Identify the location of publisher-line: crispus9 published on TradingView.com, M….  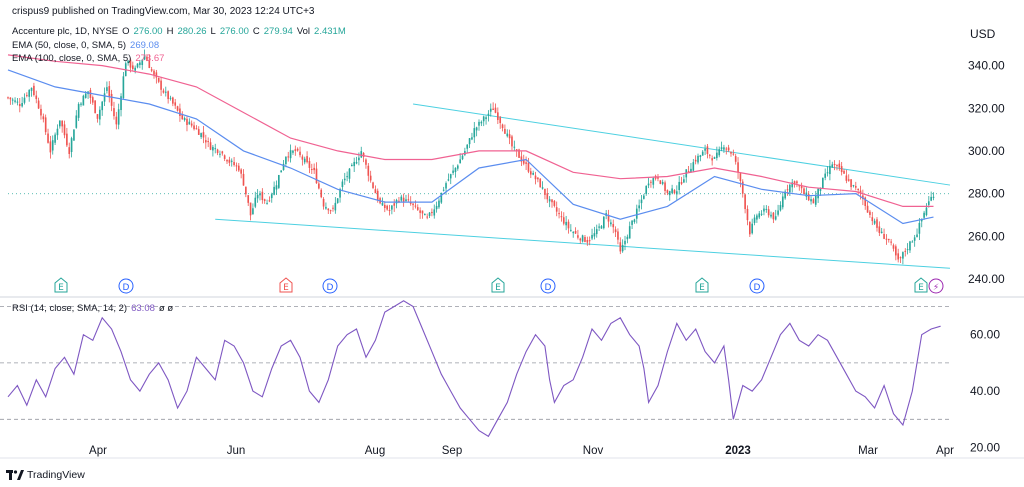
(163, 11).